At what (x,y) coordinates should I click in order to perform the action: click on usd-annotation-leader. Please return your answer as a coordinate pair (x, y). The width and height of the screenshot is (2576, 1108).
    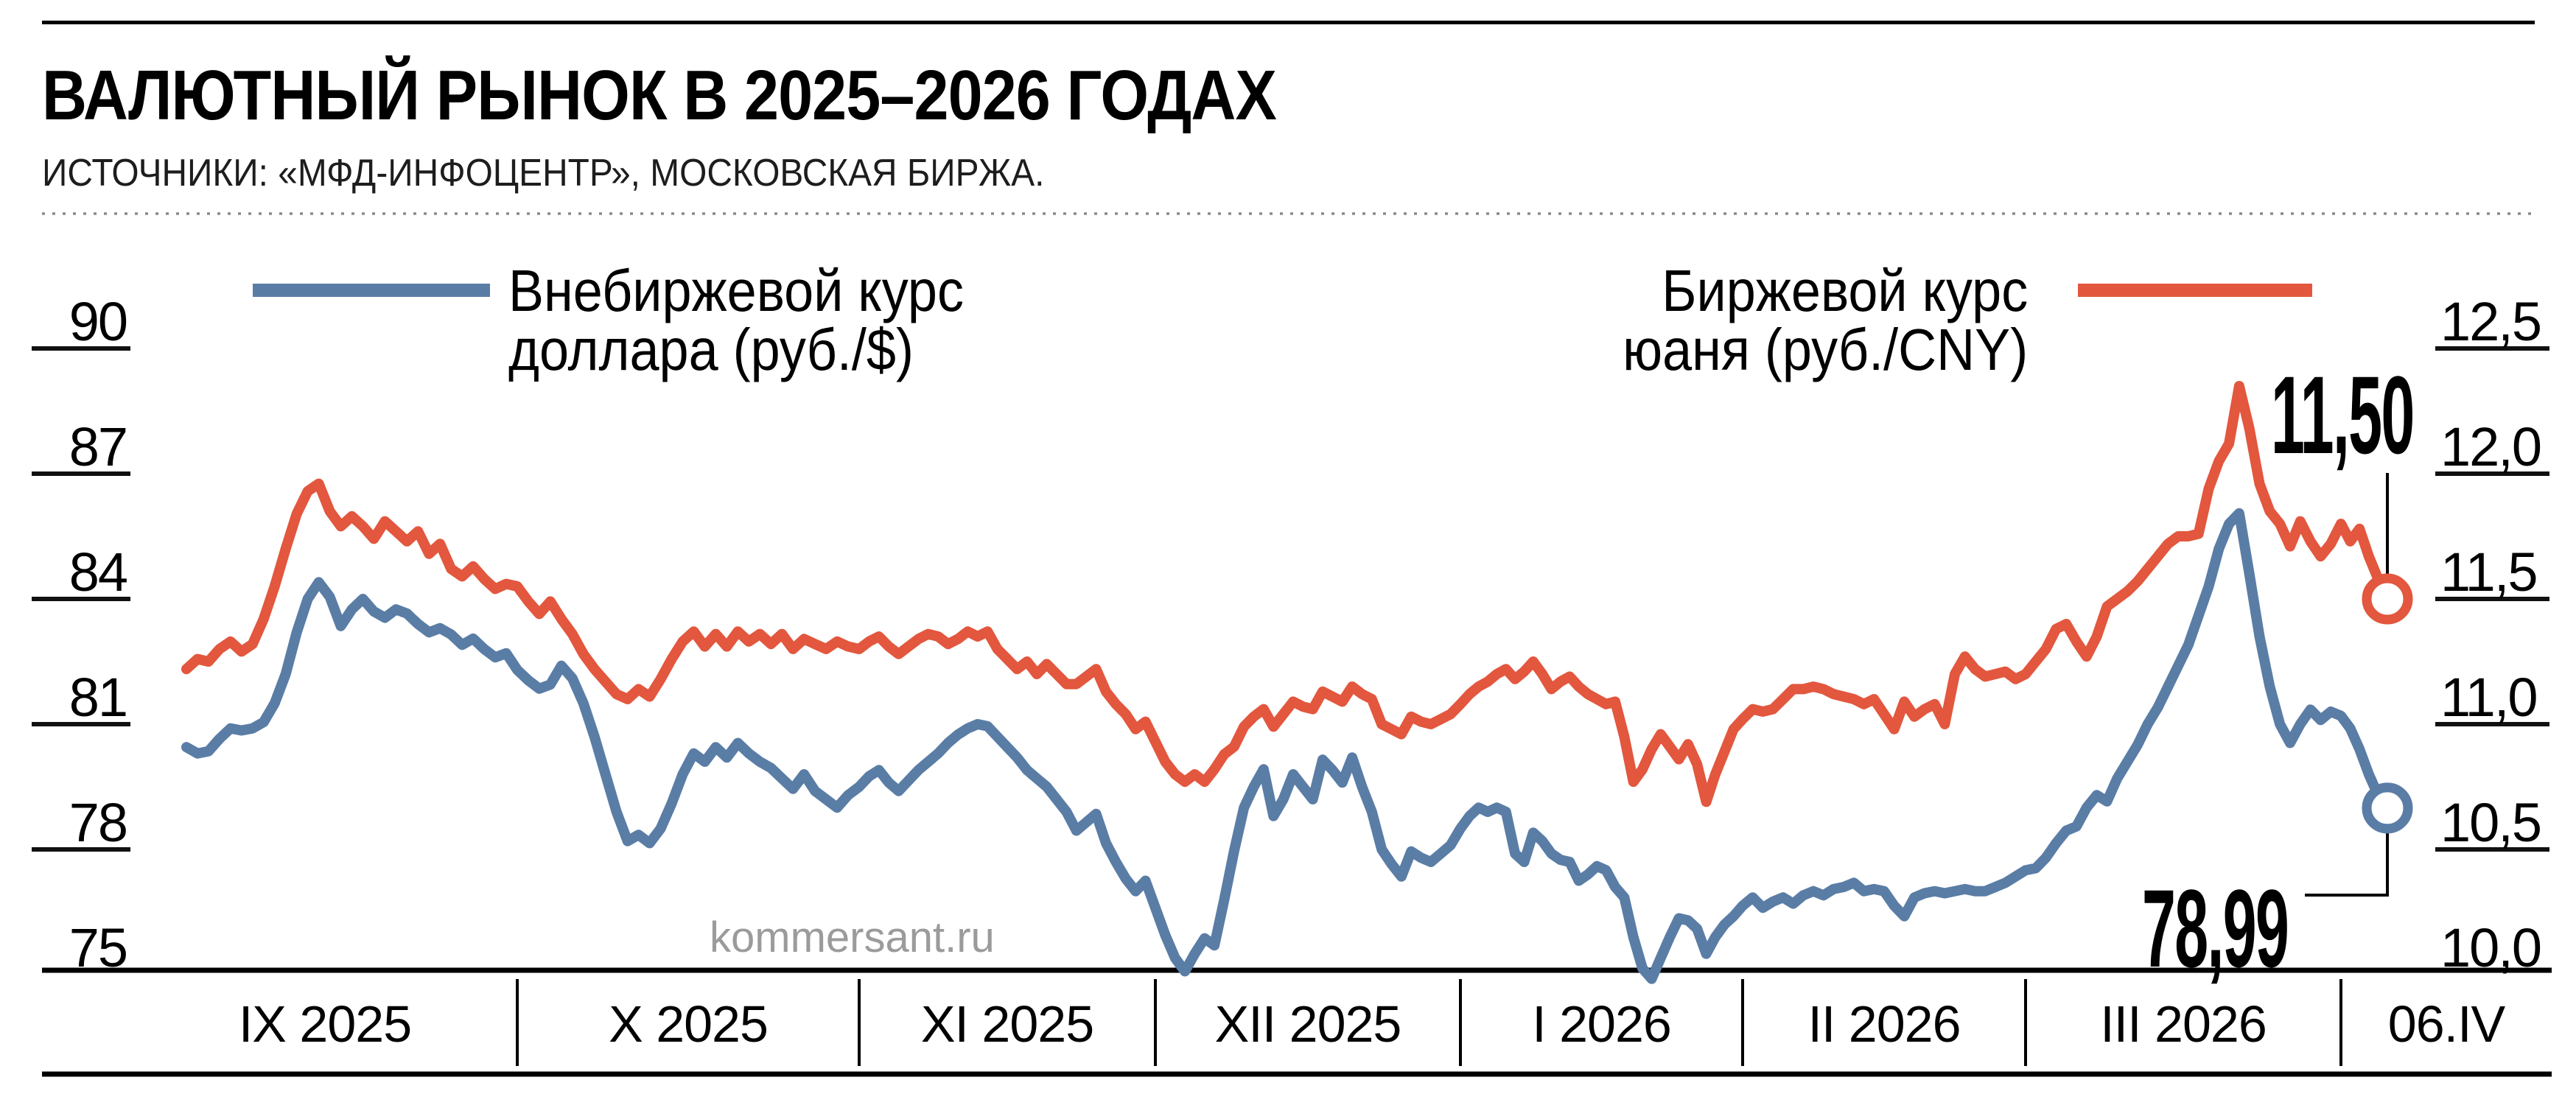
    Looking at the image, I should click on (2347, 863).